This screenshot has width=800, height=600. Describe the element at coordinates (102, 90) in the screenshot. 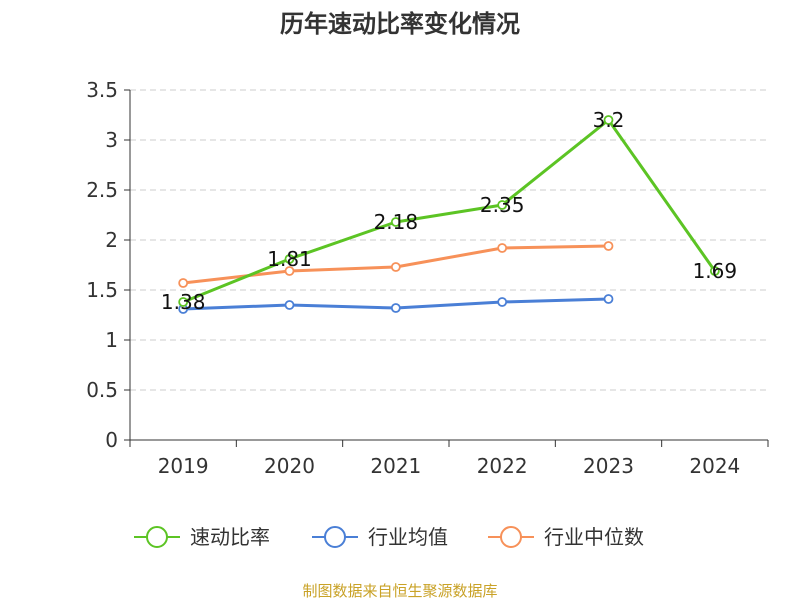

I see `y-tick-label: 3.5` at that location.